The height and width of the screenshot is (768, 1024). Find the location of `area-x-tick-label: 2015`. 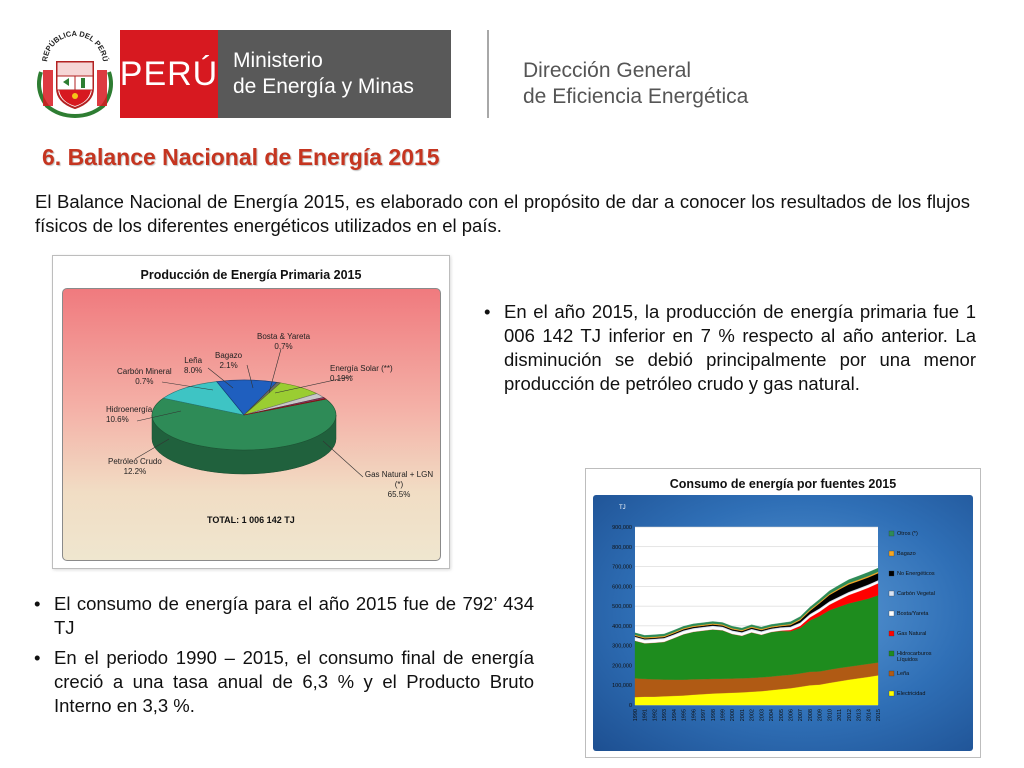

area-x-tick-label: 2015 is located at coordinates (879, 715).